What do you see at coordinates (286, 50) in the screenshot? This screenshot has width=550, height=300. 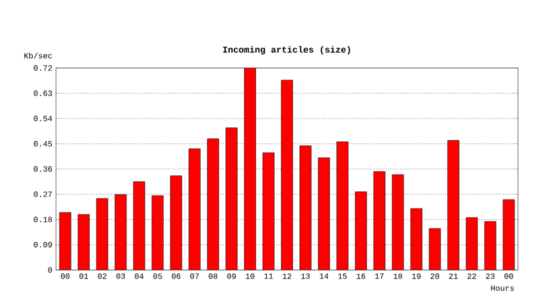 I see `chart-title: Incoming articles (size)` at bounding box center [286, 50].